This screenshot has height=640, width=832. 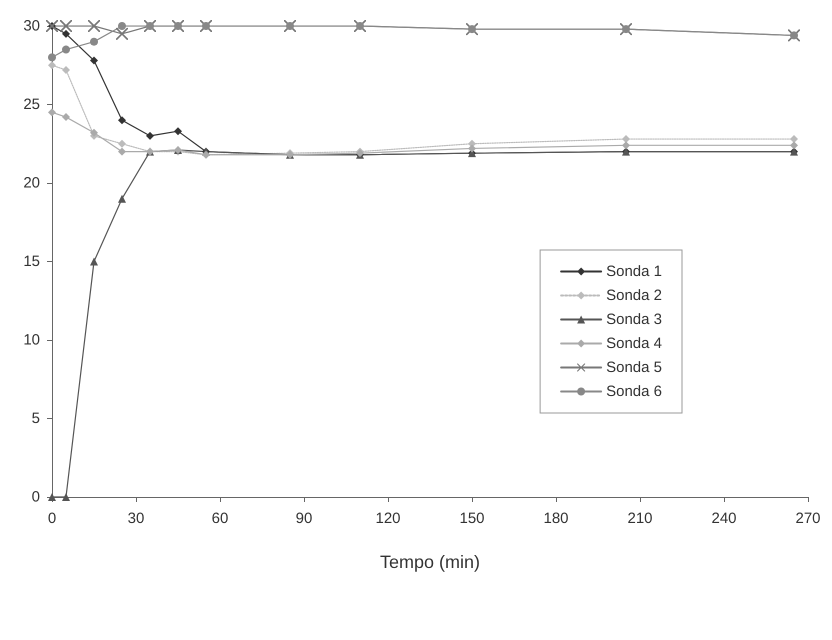 What do you see at coordinates (52, 518) in the screenshot?
I see `x-tick-label: 0` at bounding box center [52, 518].